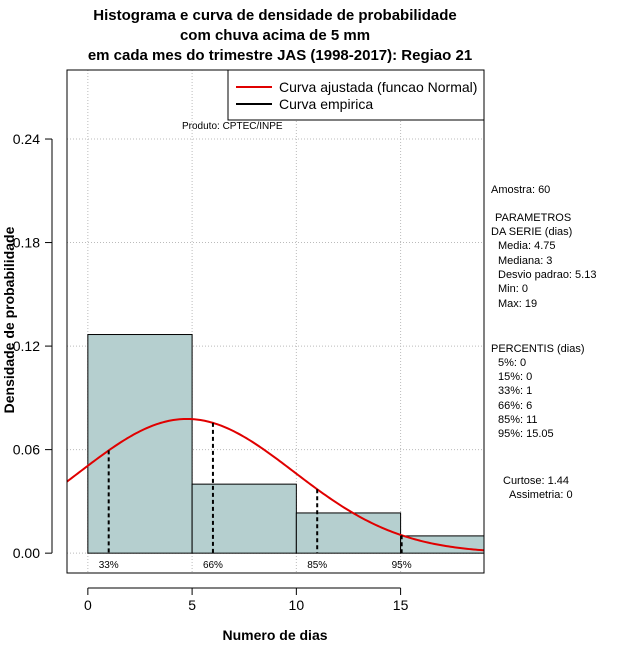 Image resolution: width=640 pixels, height=660 pixels. I want to click on legend-box, so click(356, 95).